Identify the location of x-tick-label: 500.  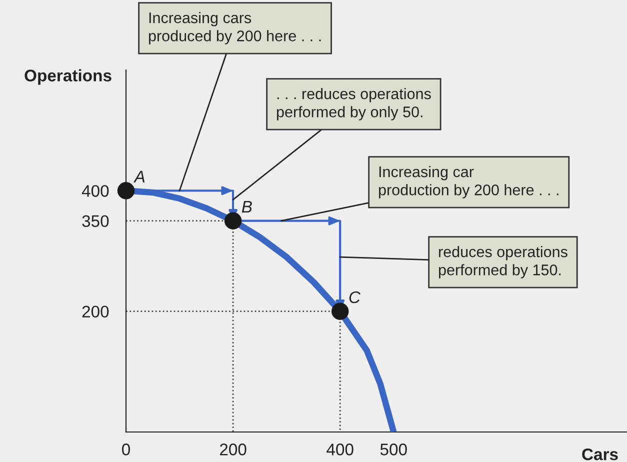
(393, 450).